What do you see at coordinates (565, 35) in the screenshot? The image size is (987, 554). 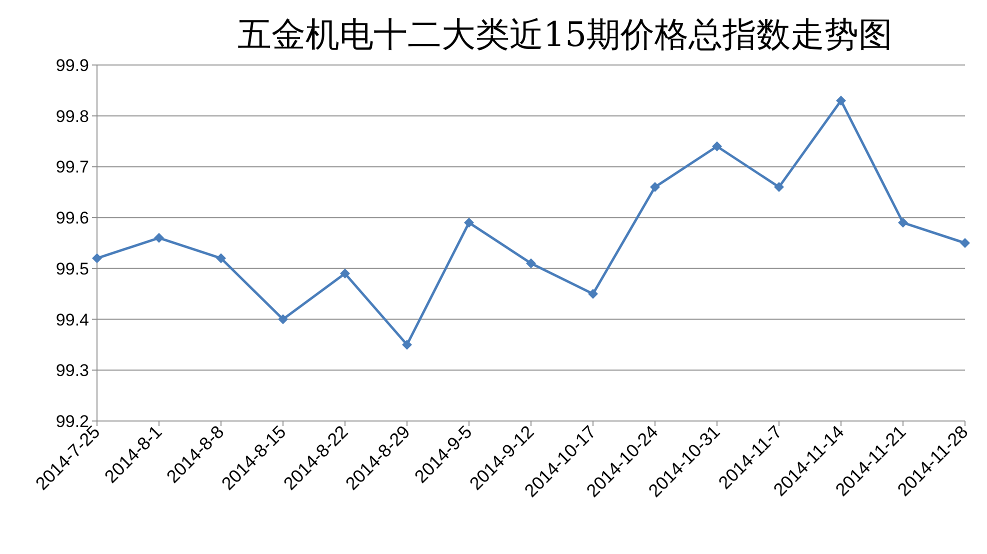 I see `chart-title: 五金机电十二大类近15期价格总指数走势图` at bounding box center [565, 35].